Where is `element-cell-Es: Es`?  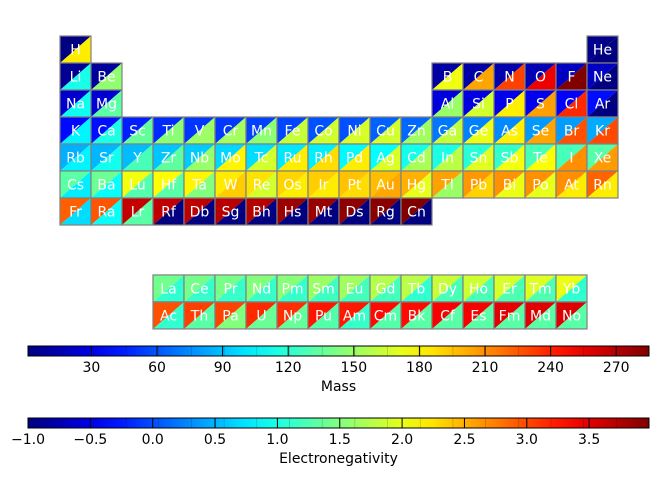
element-cell-Es: Es is located at coordinates (478, 315).